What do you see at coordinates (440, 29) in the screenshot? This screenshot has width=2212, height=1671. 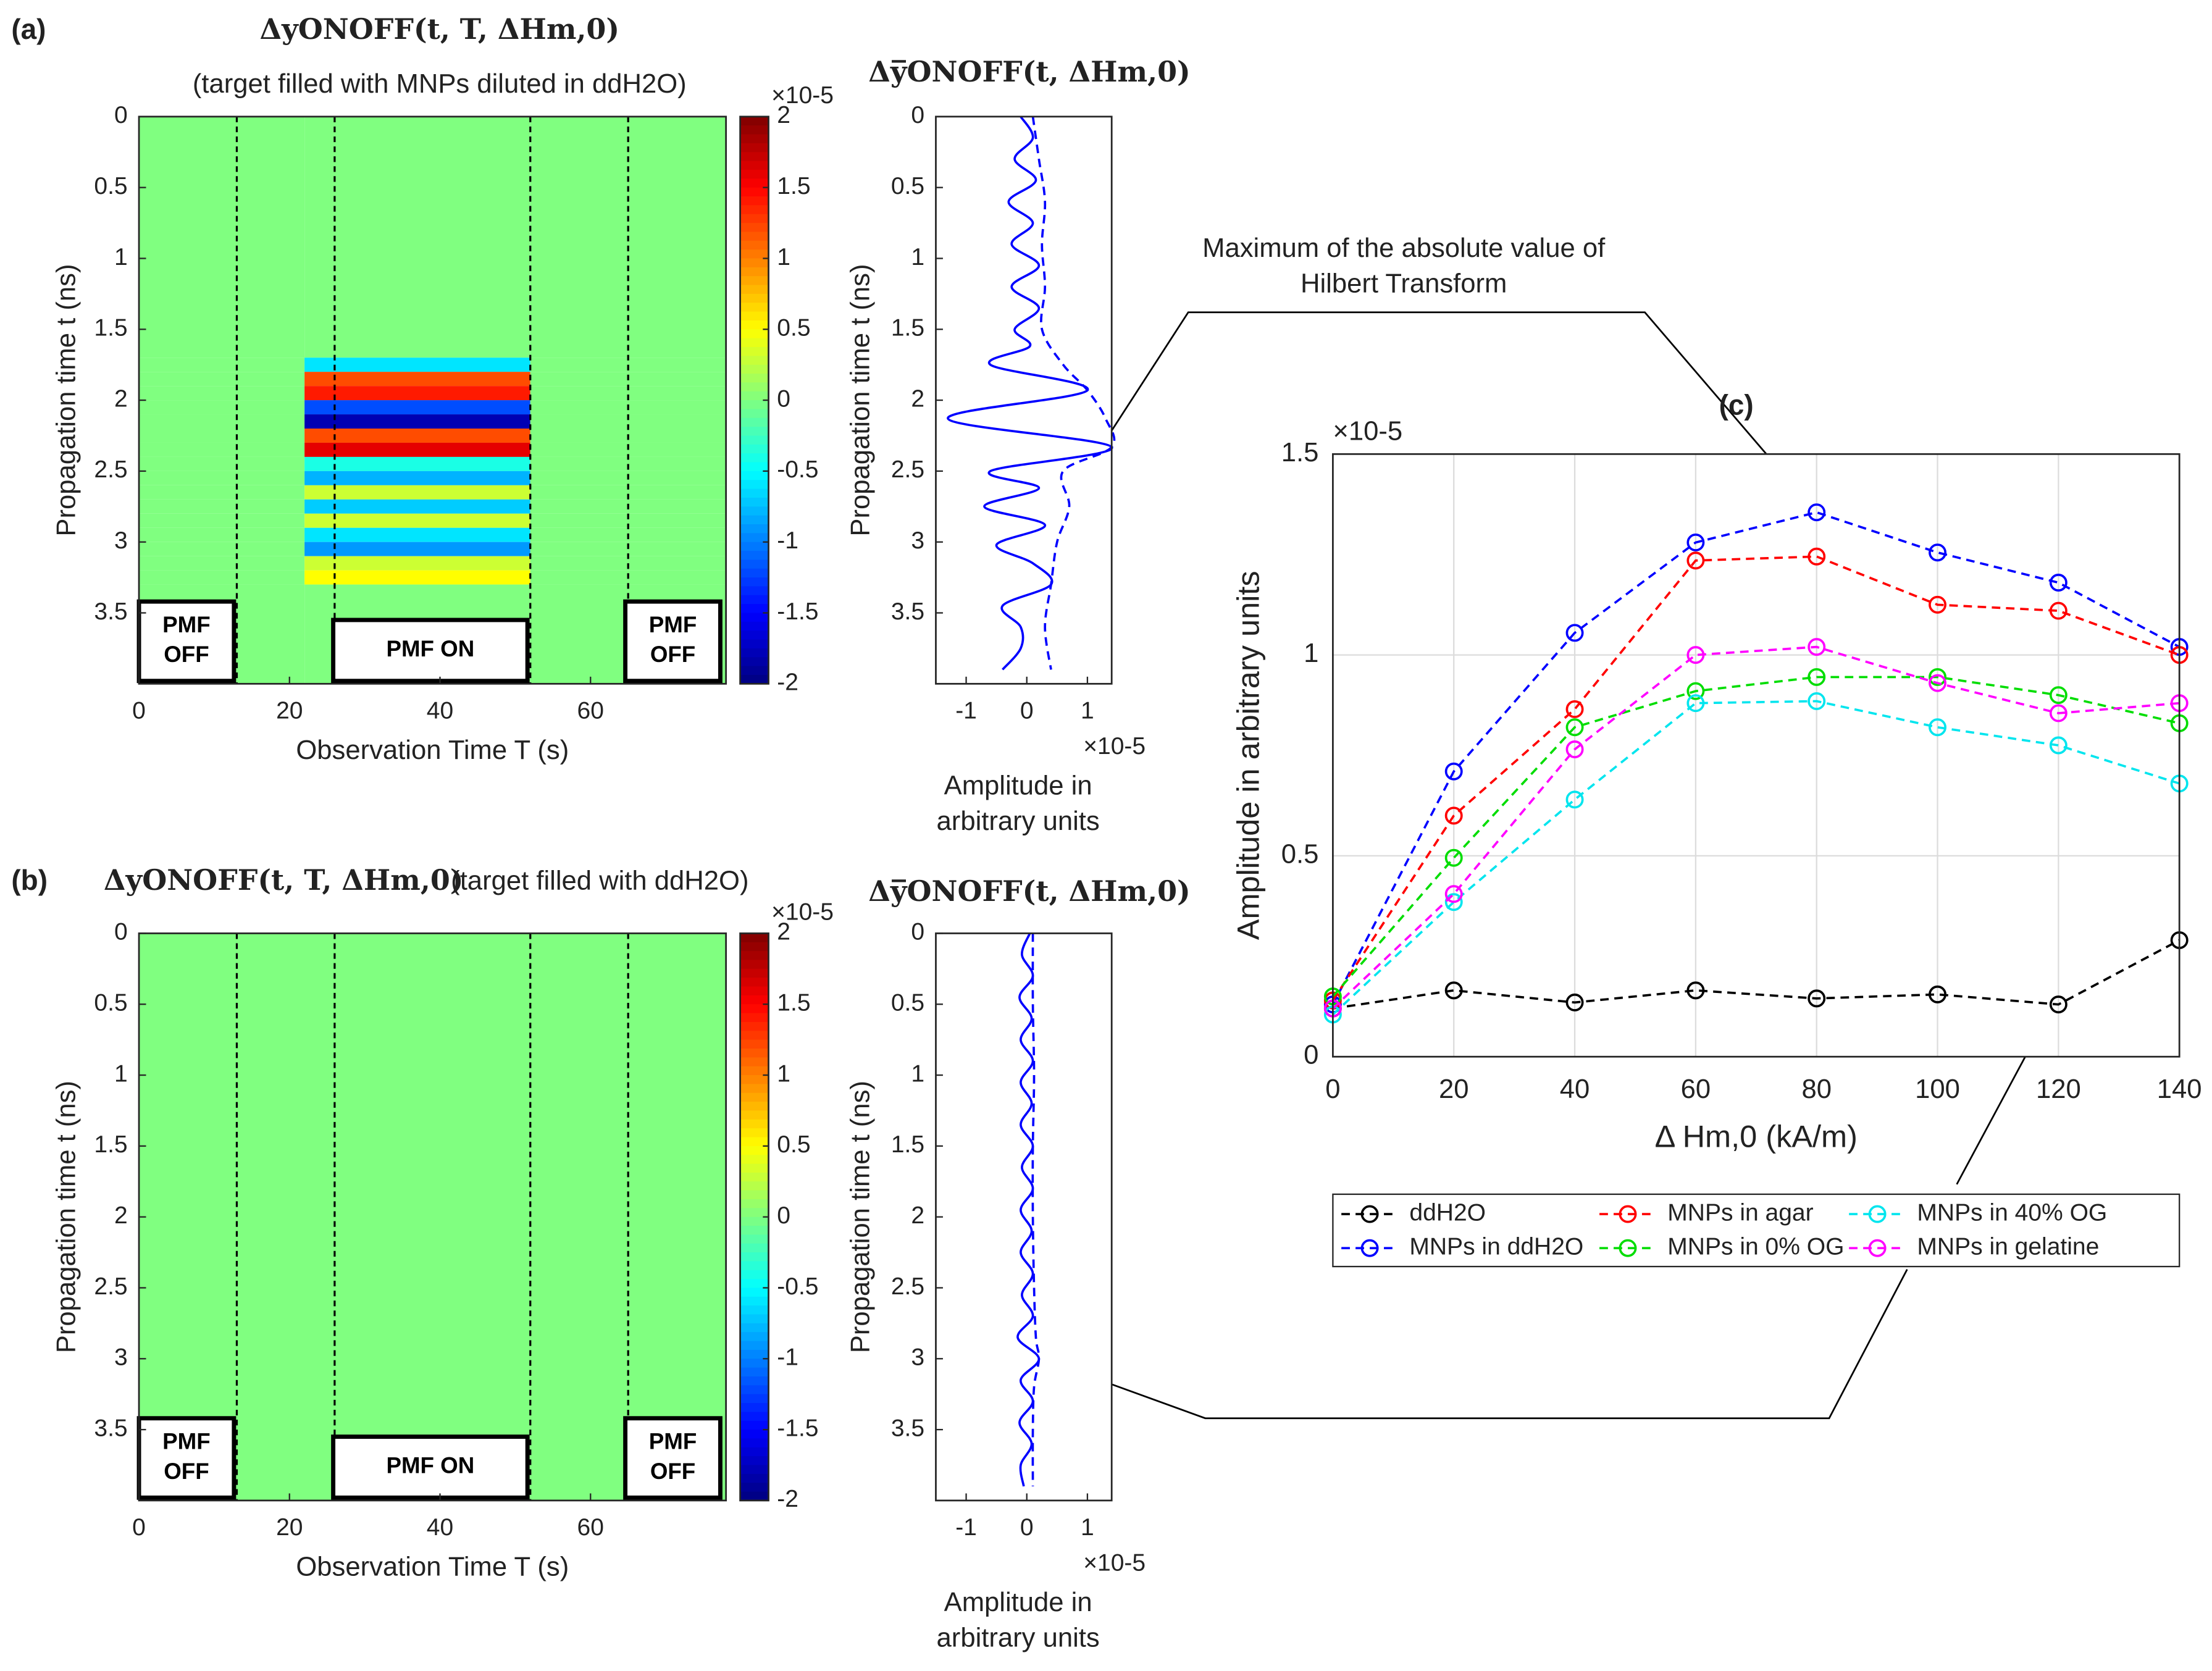 I see `chart-title: ΔyONOFF(t, T, ΔHm,0)` at bounding box center [440, 29].